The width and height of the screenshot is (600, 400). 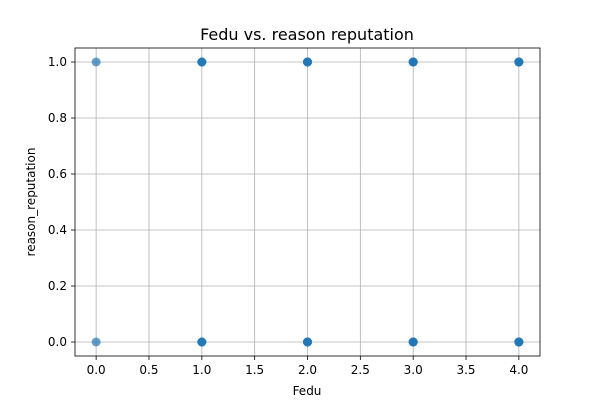 I want to click on x-axis-ticks: 0.0 0.5 1.0 1.5 2.0 2.5 3.0 3.5 4.0, so click(x=307, y=366).